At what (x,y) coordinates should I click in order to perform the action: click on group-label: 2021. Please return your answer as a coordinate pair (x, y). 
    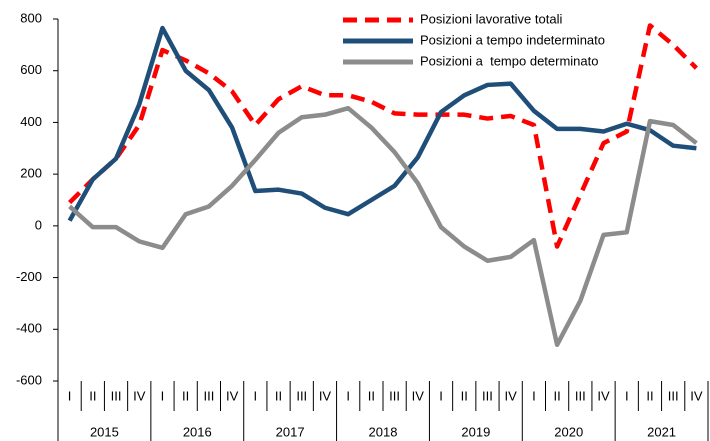
    Looking at the image, I should click on (661, 431).